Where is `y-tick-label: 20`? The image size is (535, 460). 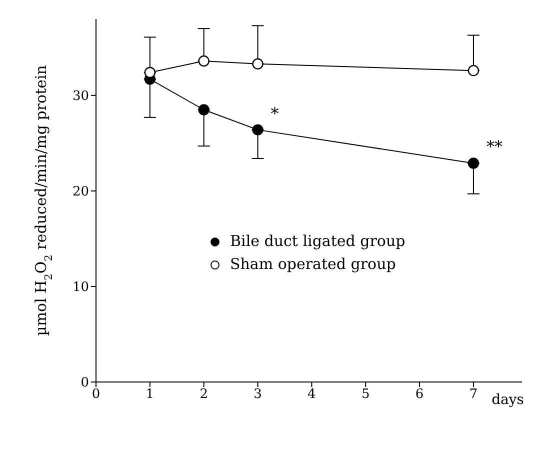
y-tick-label: 20 is located at coordinates (80, 192).